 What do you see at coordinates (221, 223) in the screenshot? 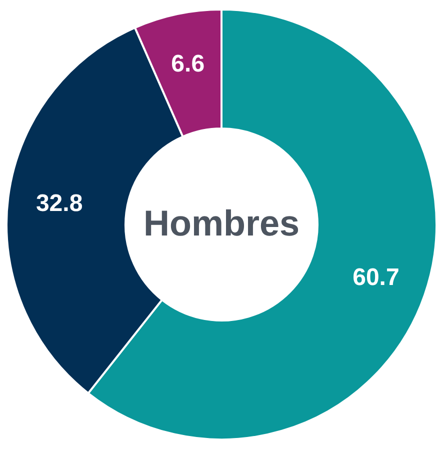
I see `text: Hombres` at bounding box center [221, 223].